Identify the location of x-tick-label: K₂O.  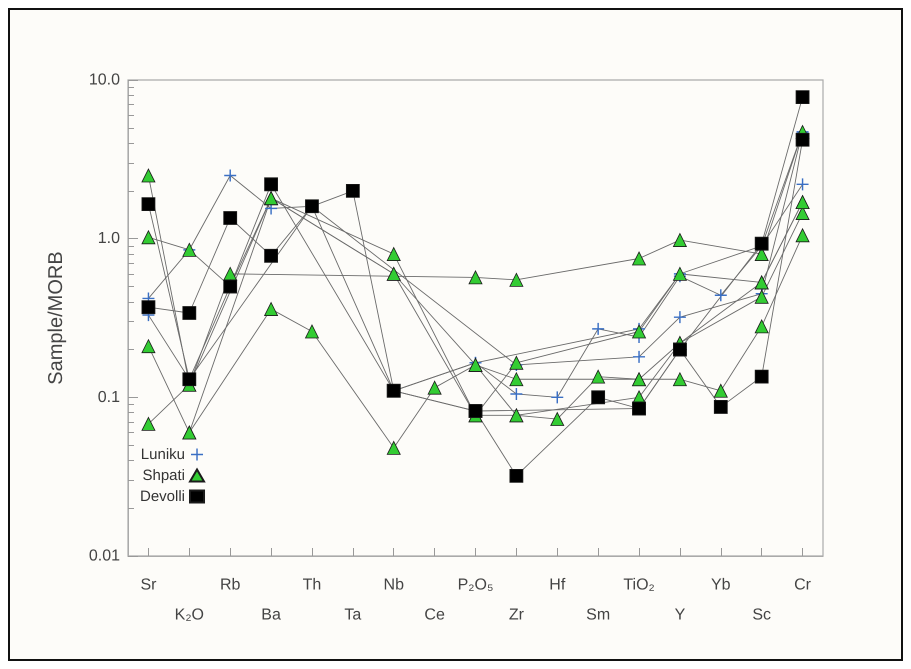
(189, 615).